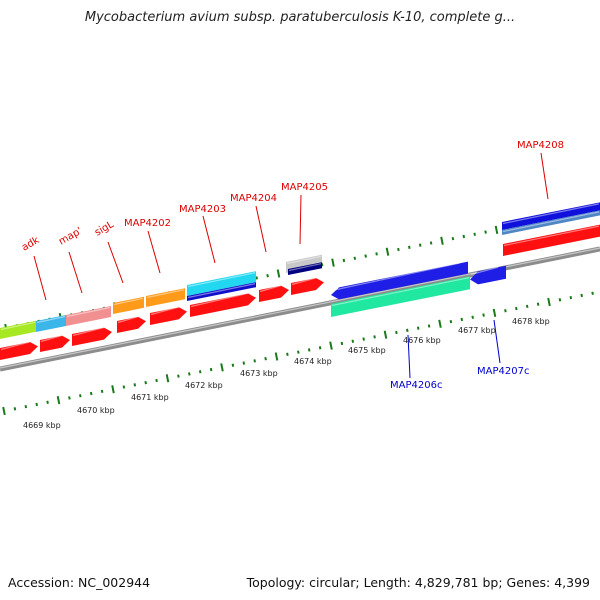 The width and height of the screenshot is (600, 600). Describe the element at coordinates (409, 356) in the screenshot. I see `leader-line-reverse` at that location.